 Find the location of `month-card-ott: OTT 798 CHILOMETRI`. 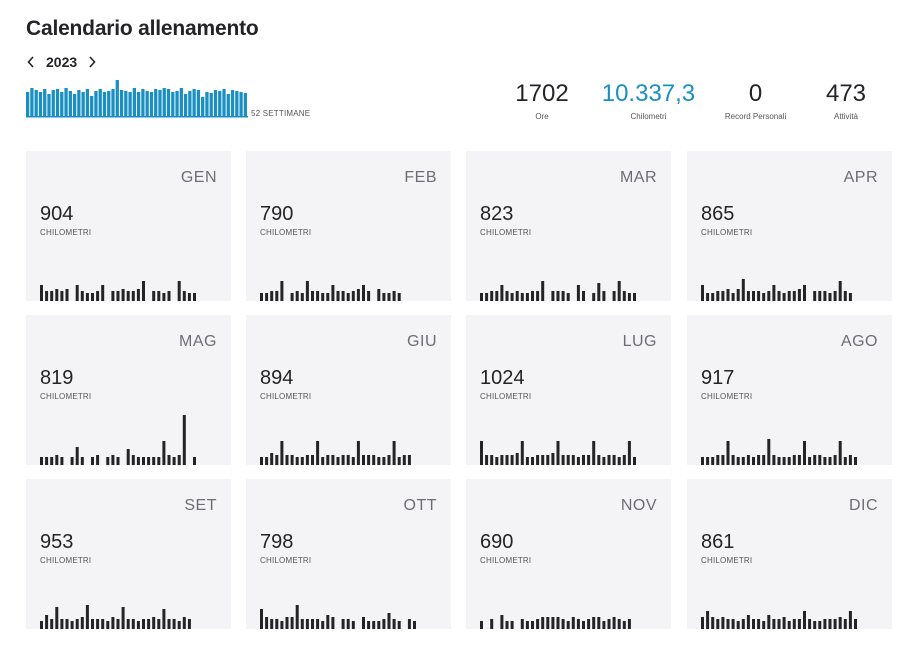

month-card-ott: OTT 798 CHILOMETRI is located at coordinates (348, 554).